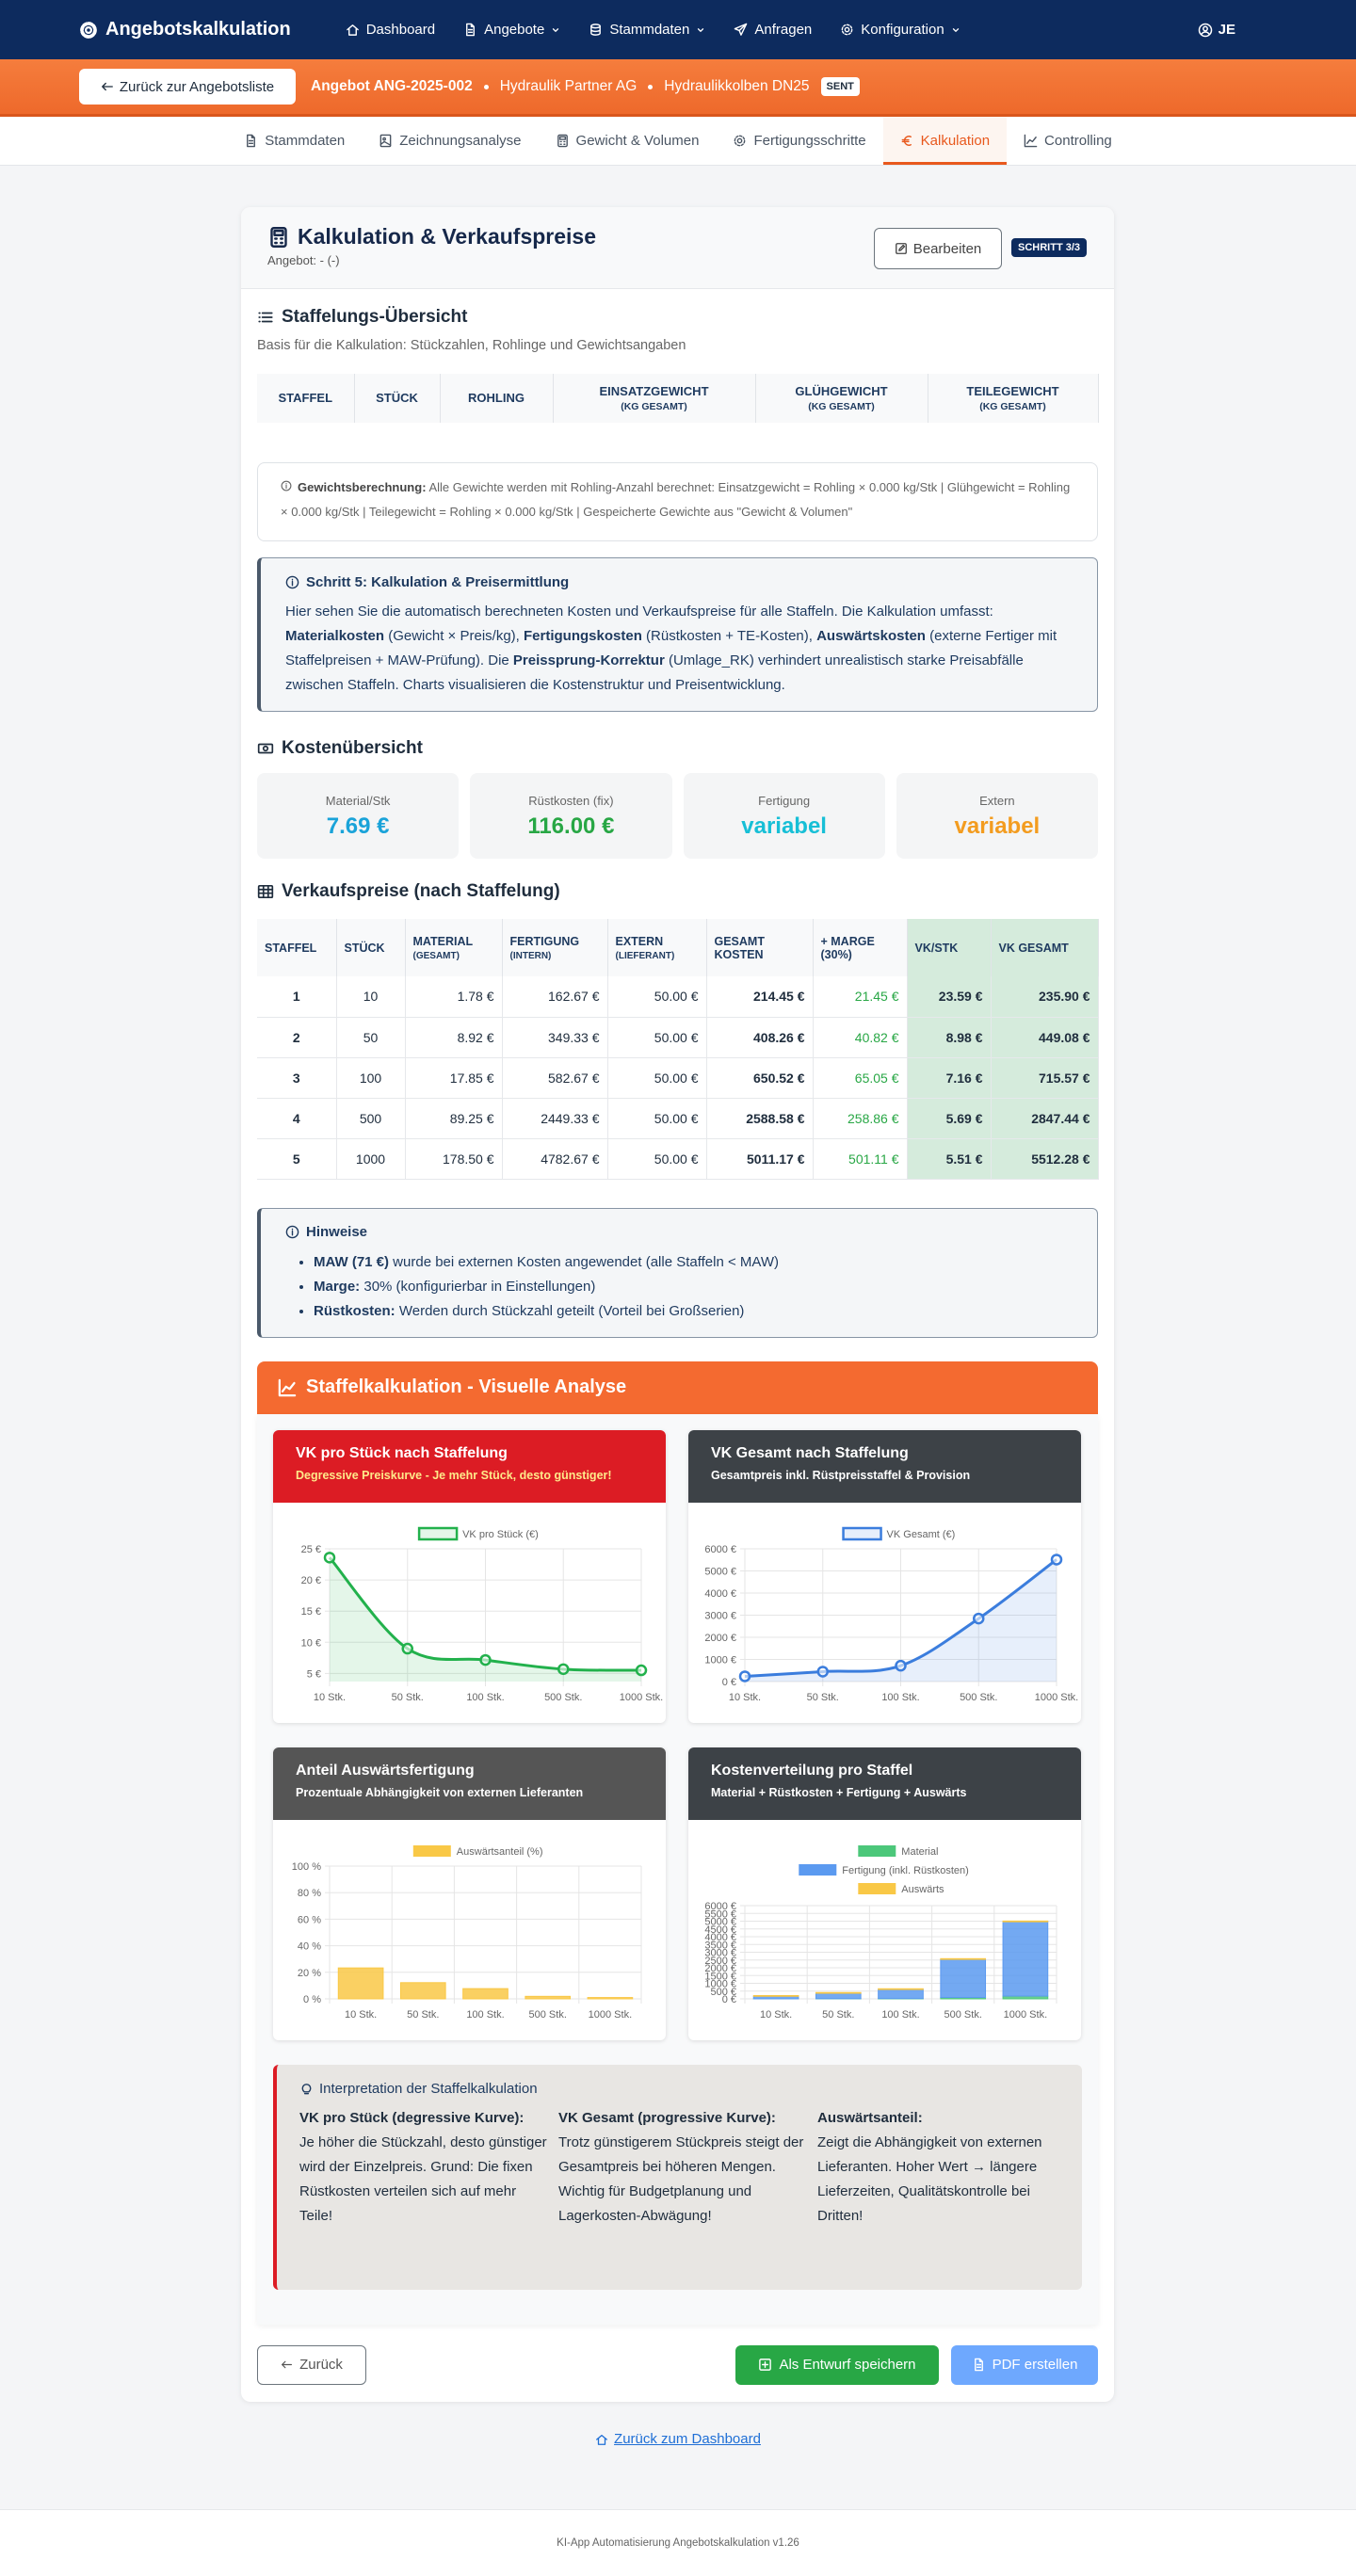 This screenshot has width=1356, height=2576. I want to click on nav-item: Anfragen, so click(773, 30).